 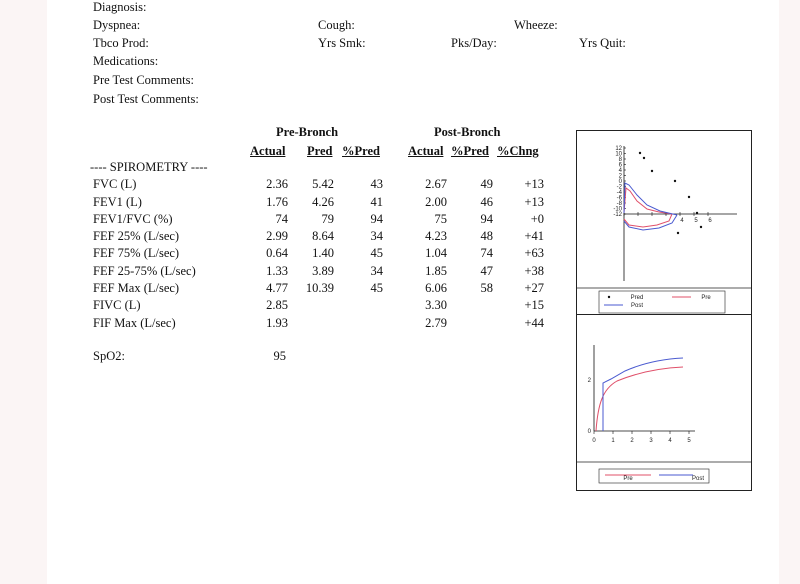 I want to click on pre-actual-cell: 2.99, so click(x=277, y=236).